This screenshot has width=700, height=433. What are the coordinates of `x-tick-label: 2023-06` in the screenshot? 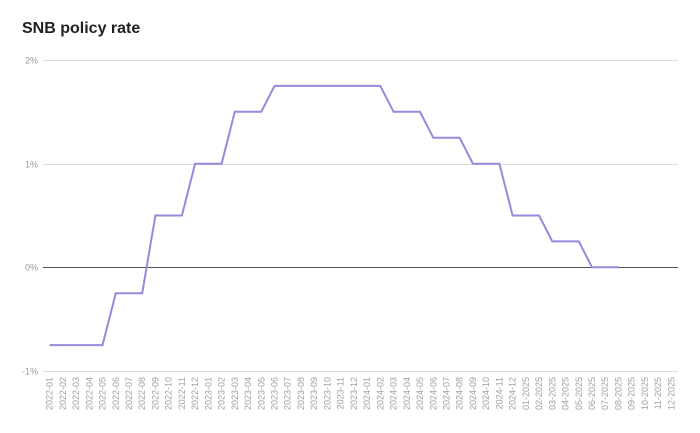 It's located at (275, 393).